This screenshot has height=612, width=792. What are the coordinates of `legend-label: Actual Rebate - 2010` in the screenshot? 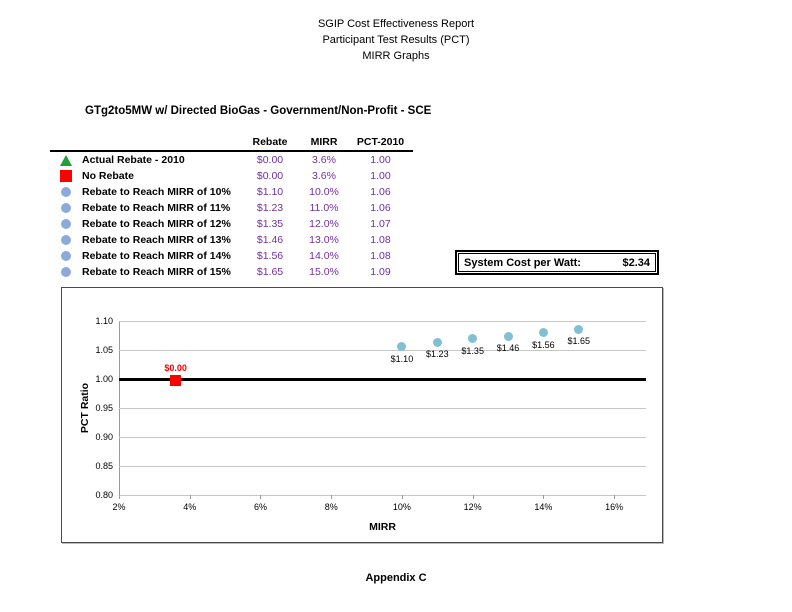 It's located at (133, 160).